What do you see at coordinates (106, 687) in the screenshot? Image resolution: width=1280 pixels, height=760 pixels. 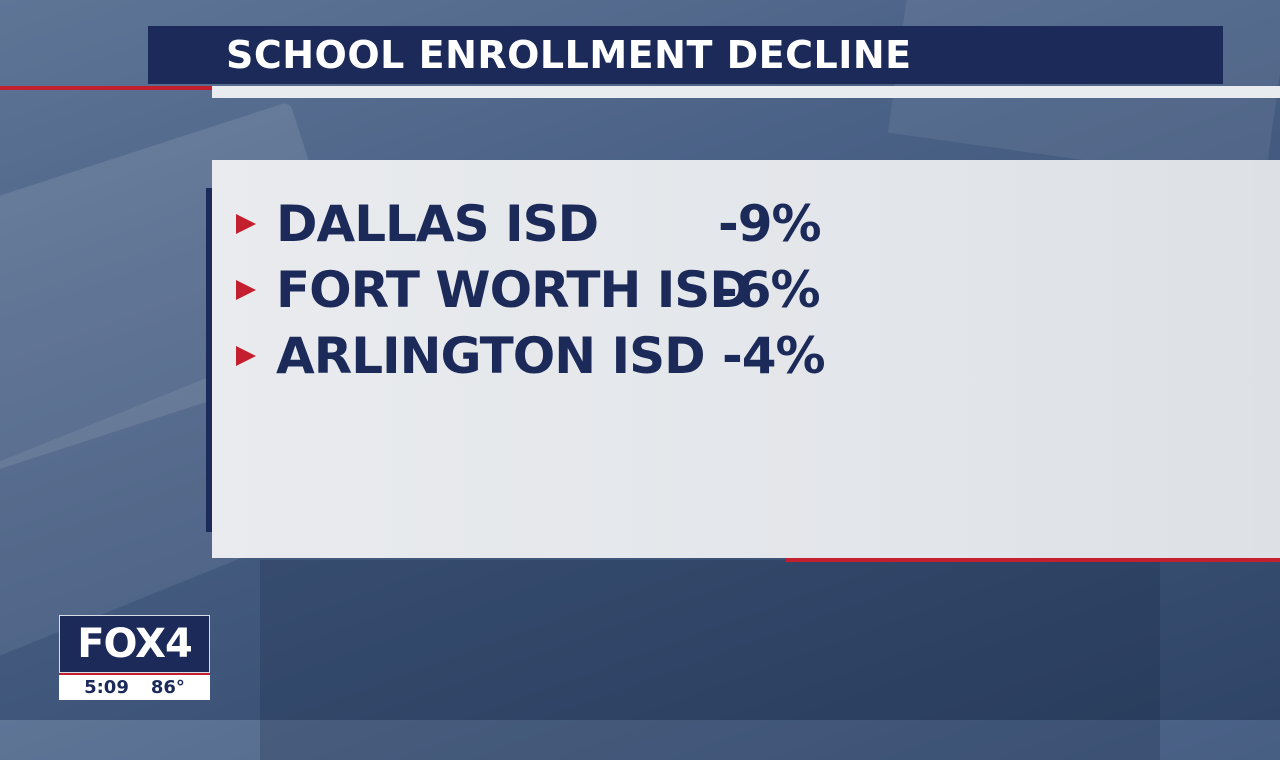 I see `clock-time: 5:09` at bounding box center [106, 687].